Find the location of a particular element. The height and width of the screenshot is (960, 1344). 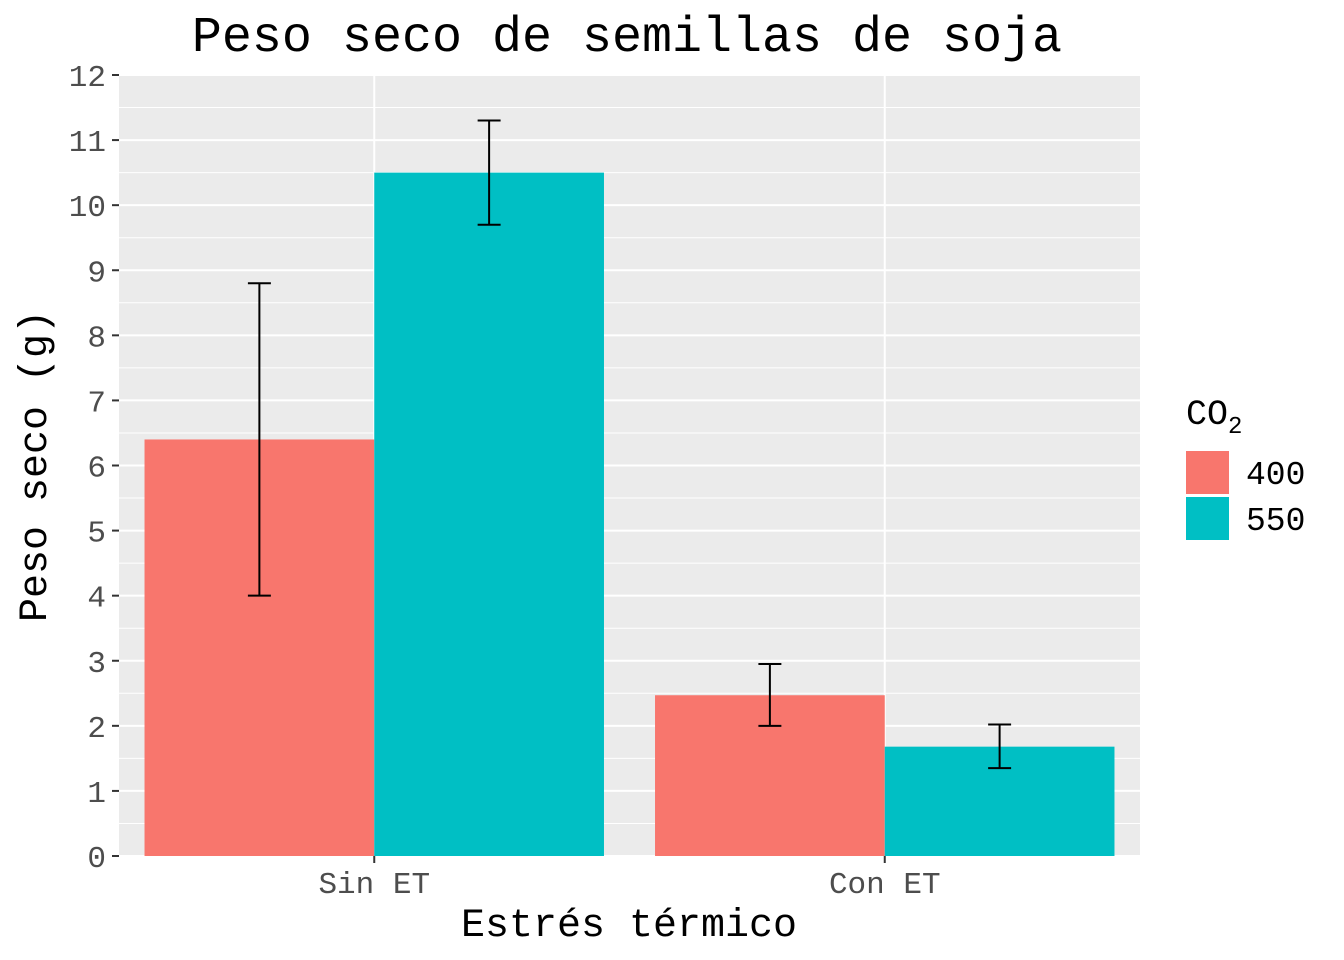

x-tick-label: Sin ET is located at coordinates (374, 885).